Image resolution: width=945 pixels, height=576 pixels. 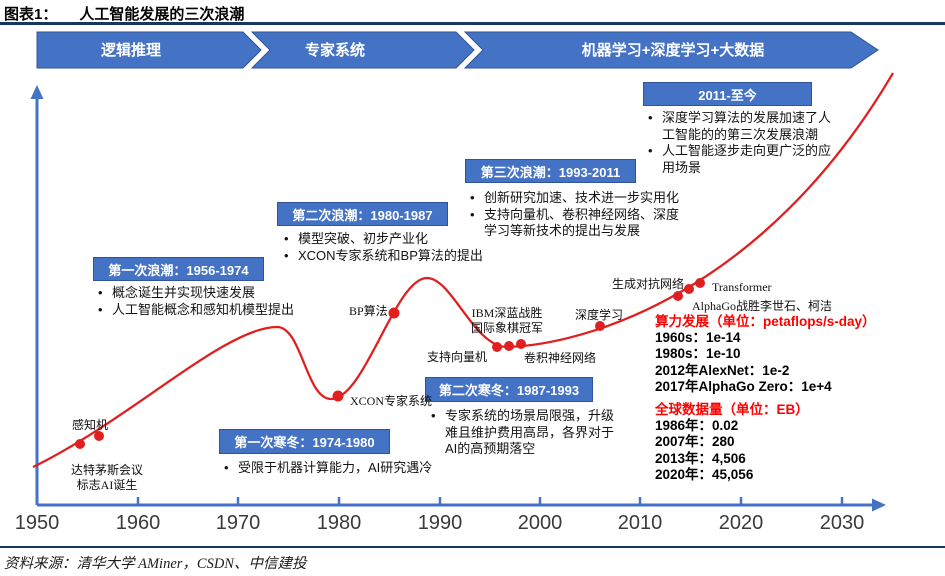 I want to click on compute-power-item: 2012年AlexNet：1e-2, so click(x=722, y=370).